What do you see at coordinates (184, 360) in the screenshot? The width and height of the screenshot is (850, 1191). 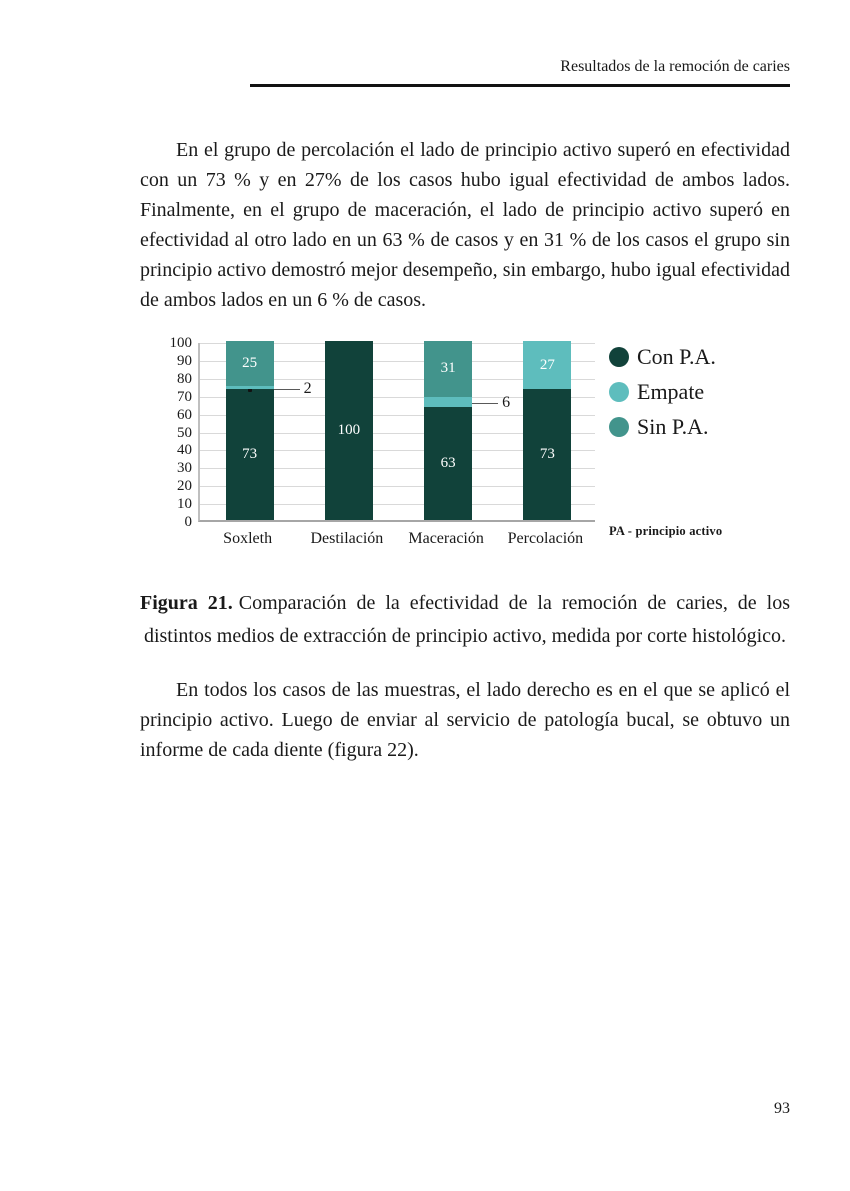 I see `y-axis-tick-label: 90` at bounding box center [184, 360].